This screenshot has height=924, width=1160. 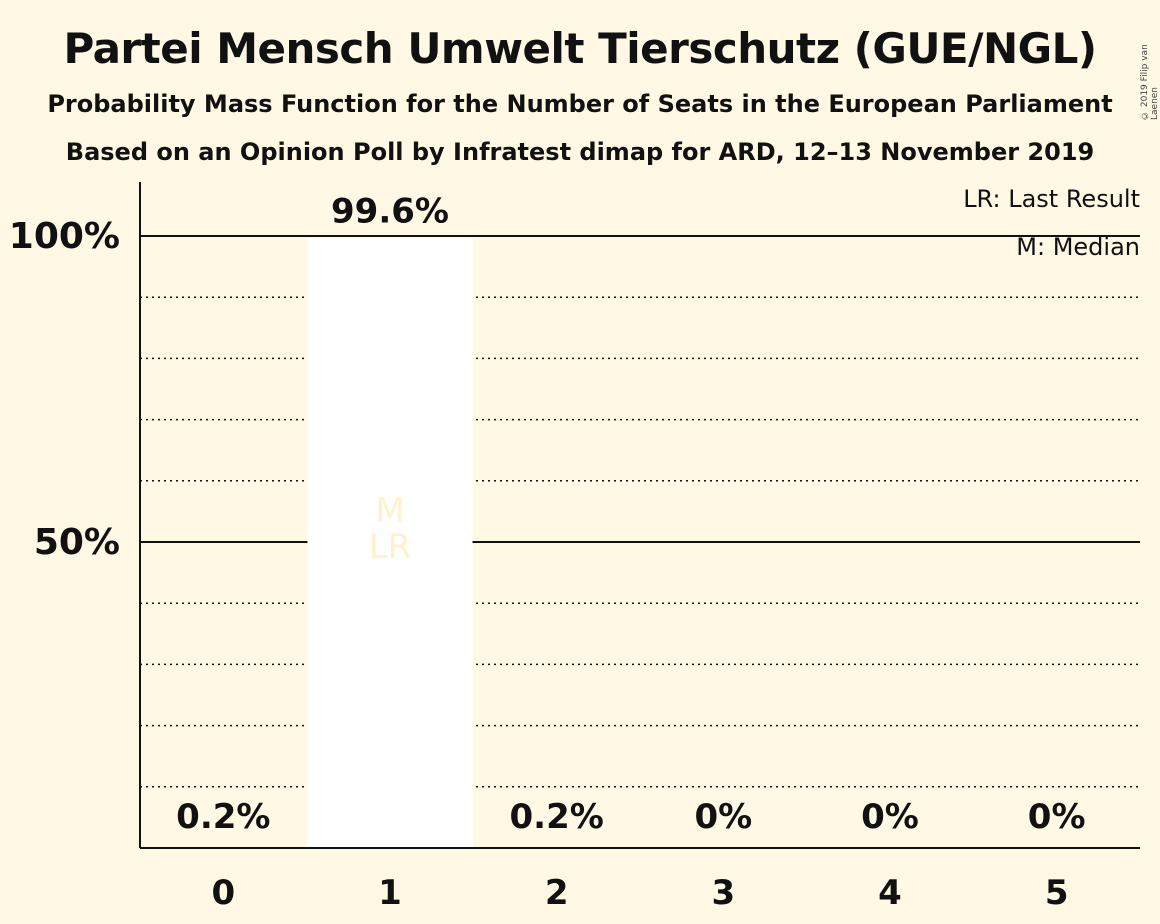 What do you see at coordinates (64, 236) in the screenshot?
I see `y-tick-label: 100%` at bounding box center [64, 236].